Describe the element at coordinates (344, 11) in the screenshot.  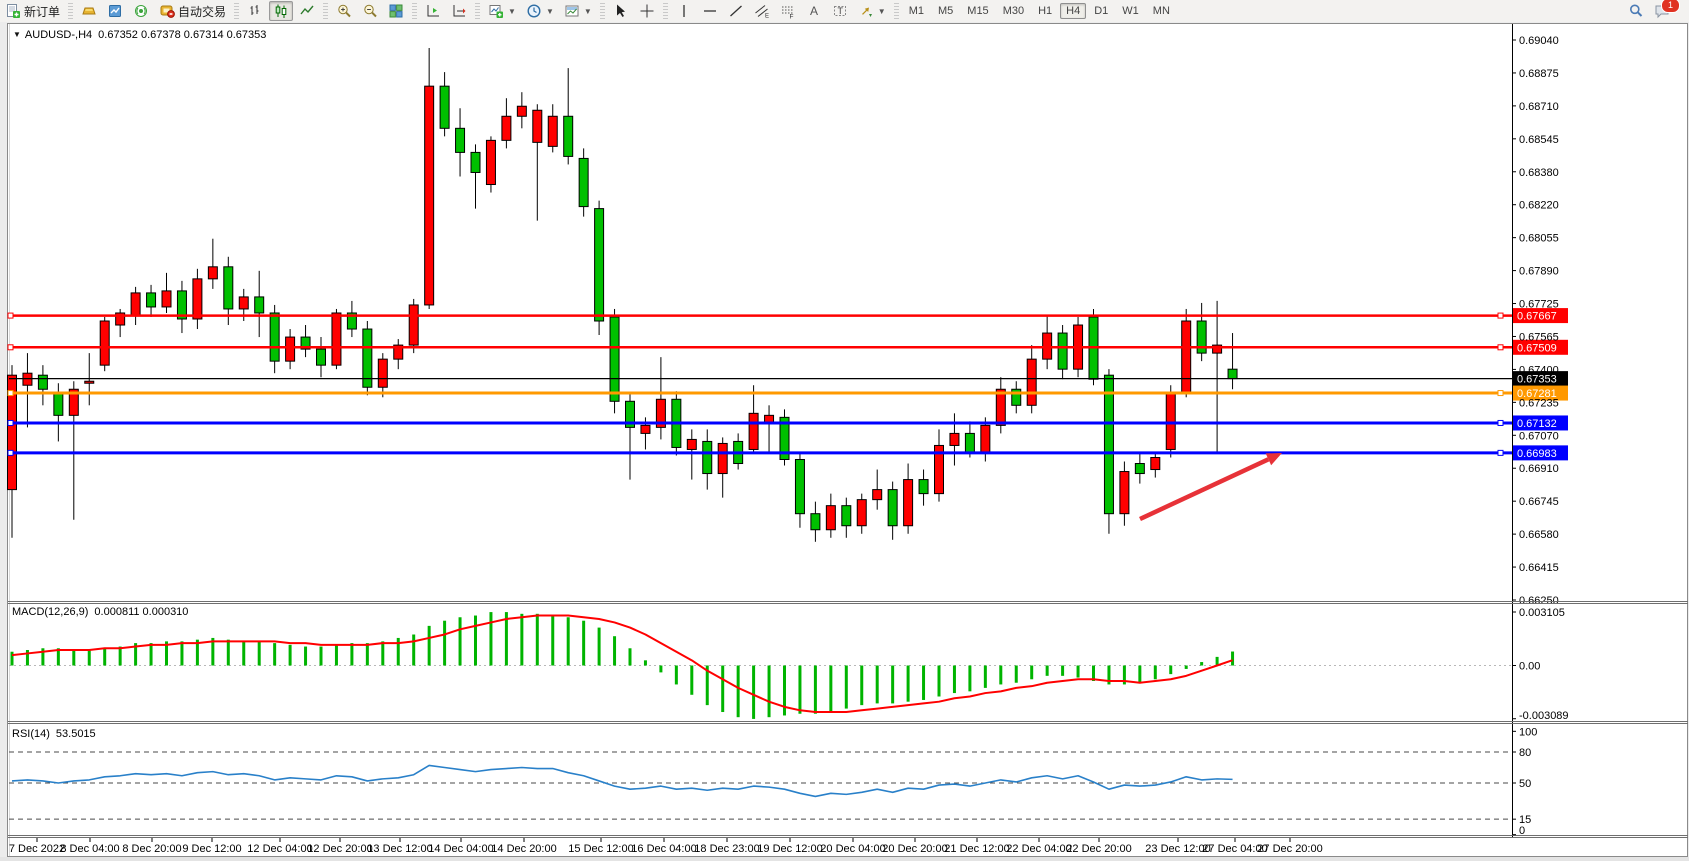
I see `zoom-in-button` at that location.